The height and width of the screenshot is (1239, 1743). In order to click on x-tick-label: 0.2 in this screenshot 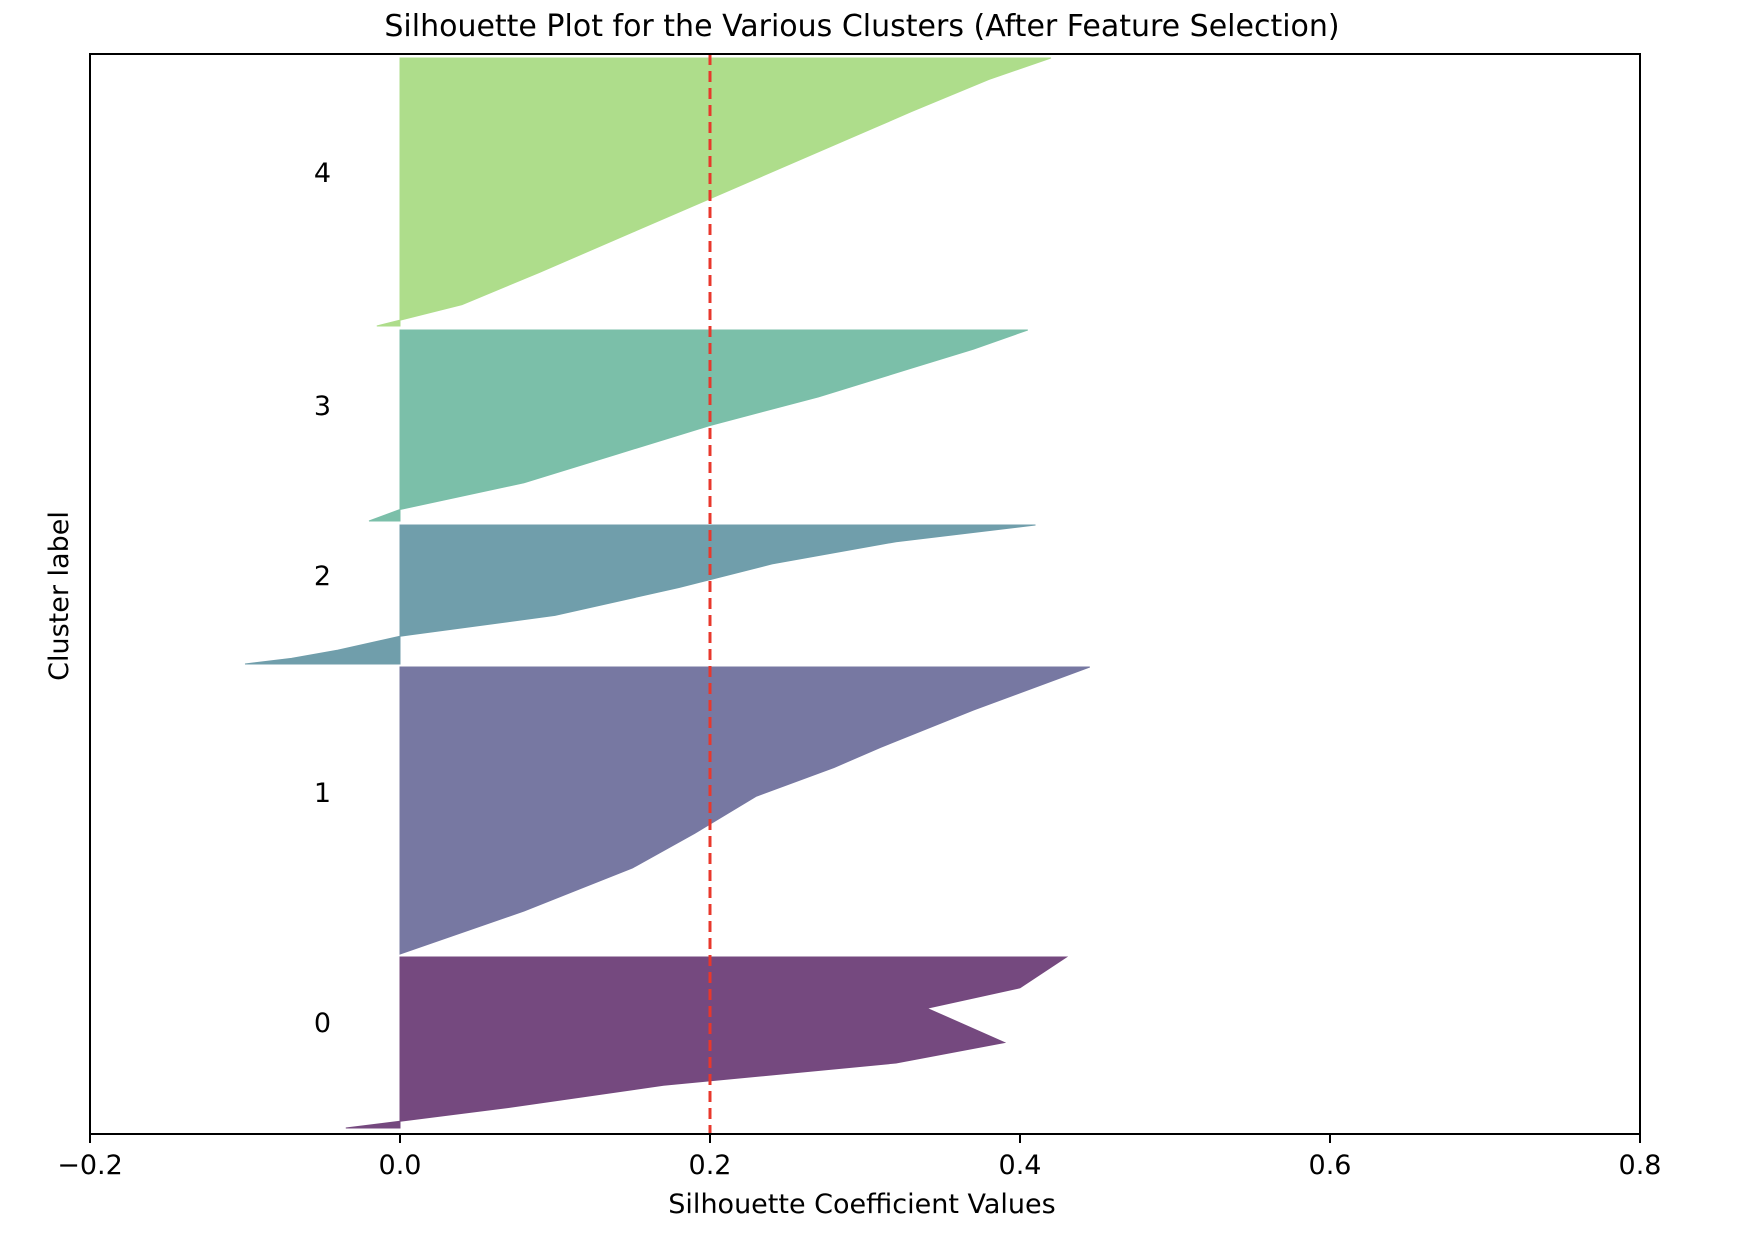, I will do `click(710, 1165)`.